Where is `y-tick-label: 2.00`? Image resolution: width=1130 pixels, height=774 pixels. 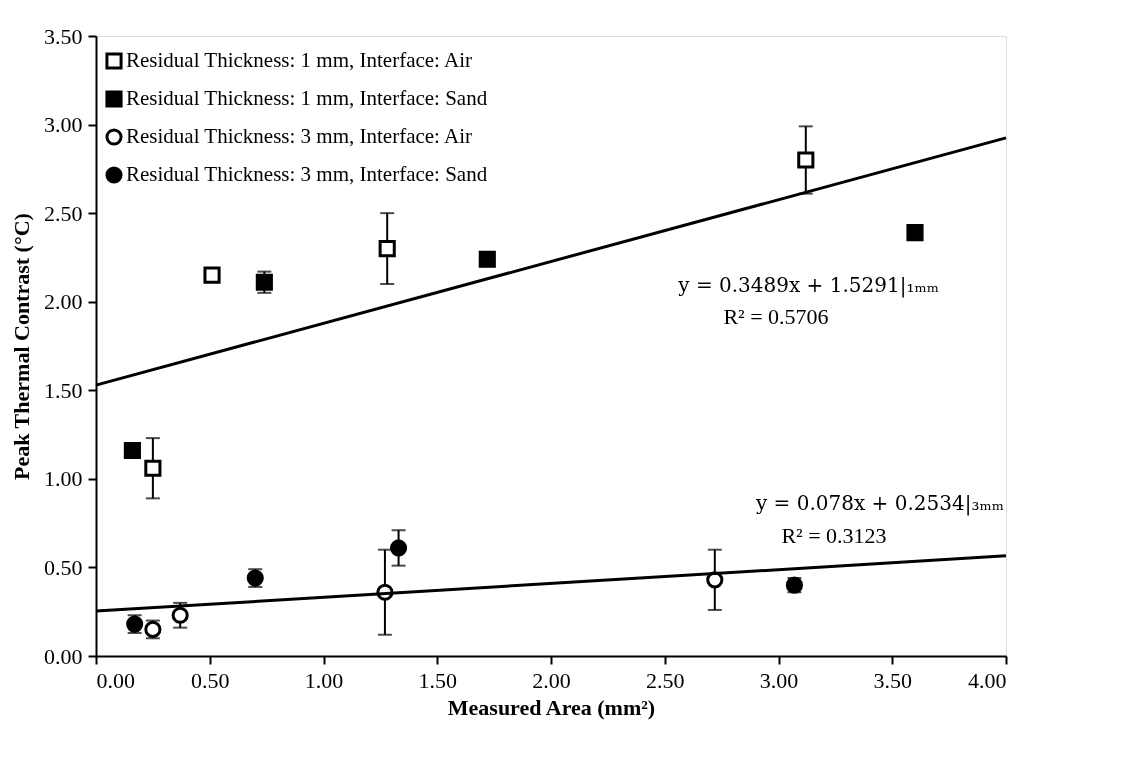
y-tick-label: 2.00 is located at coordinates (63, 302).